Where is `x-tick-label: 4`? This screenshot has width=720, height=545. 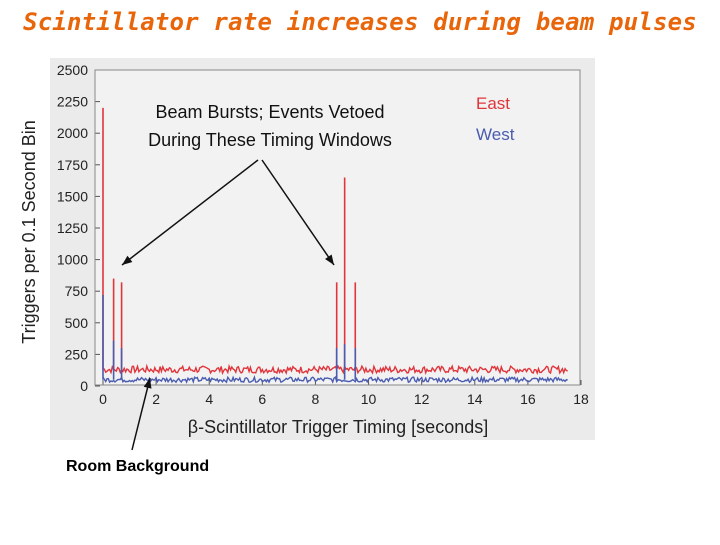
x-tick-label: 4 is located at coordinates (209, 399).